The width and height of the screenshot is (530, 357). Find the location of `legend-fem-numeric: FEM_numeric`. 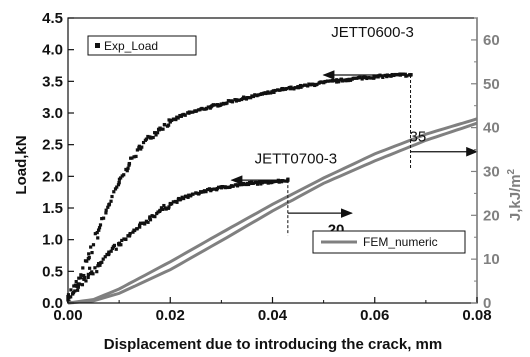

legend-fem-numeric: FEM_numeric is located at coordinates (389, 242).